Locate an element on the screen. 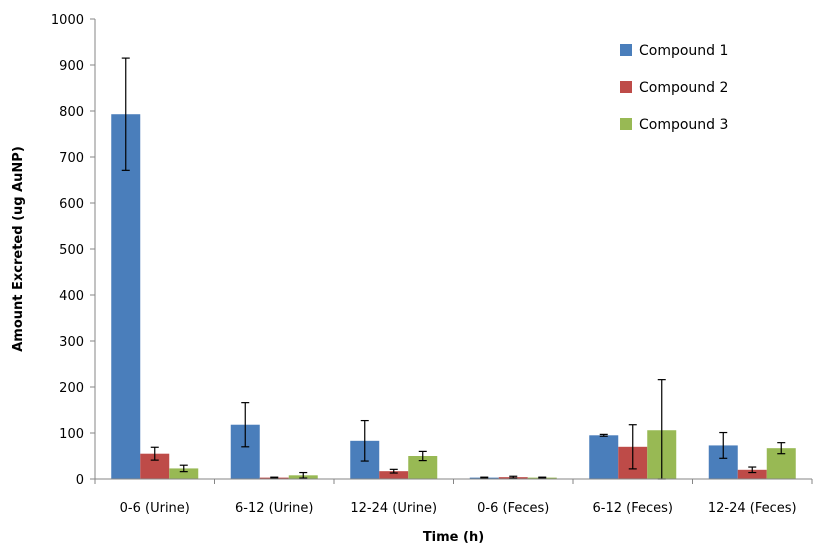  y-axis-title: Amount Excreted (ug AuNP) is located at coordinates (18, 249).